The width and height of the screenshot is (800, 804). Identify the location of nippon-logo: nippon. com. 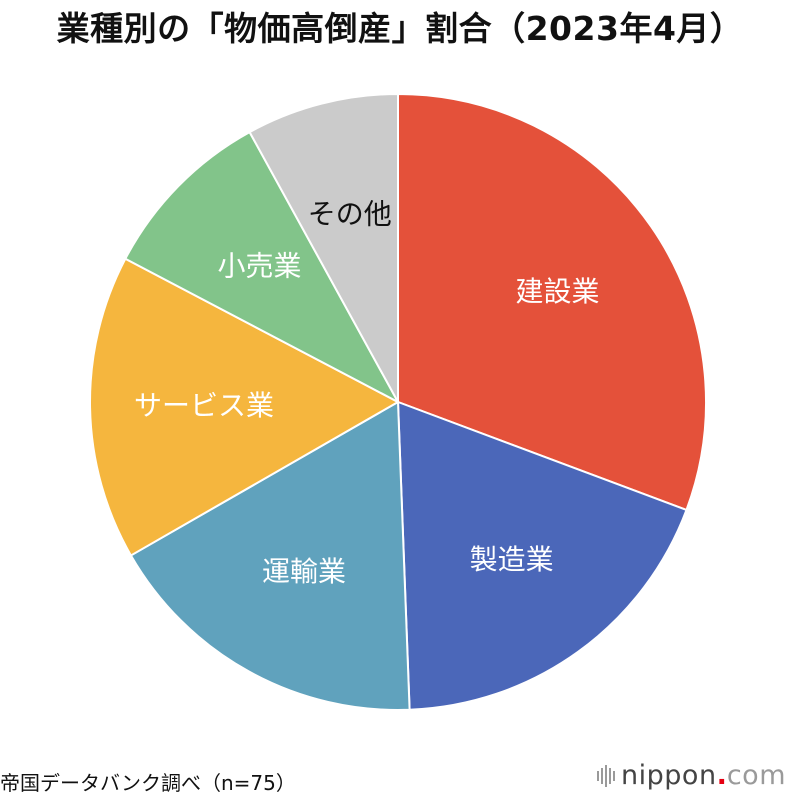
(691, 775).